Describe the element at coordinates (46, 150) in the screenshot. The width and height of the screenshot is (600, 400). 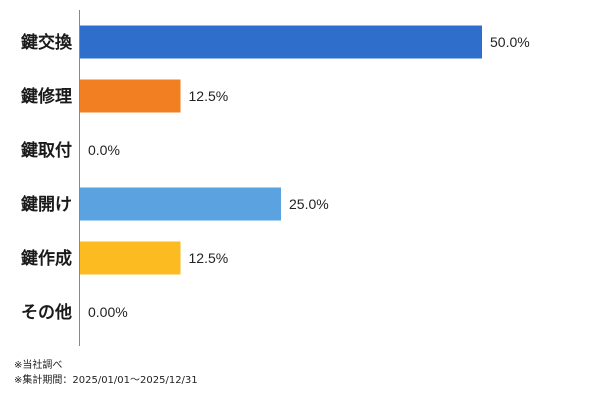
I see `category-label: 鍵取付` at that location.